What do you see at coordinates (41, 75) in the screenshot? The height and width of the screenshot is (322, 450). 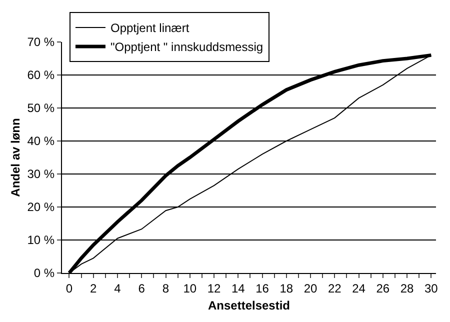 I see `y-tick-label: 60 %` at bounding box center [41, 75].